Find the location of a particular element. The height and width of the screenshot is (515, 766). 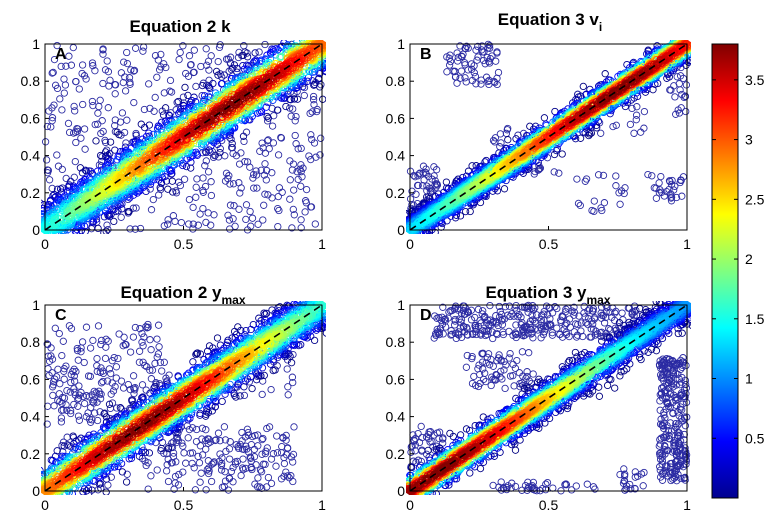

x-tick-label: 1 is located at coordinates (322, 244).